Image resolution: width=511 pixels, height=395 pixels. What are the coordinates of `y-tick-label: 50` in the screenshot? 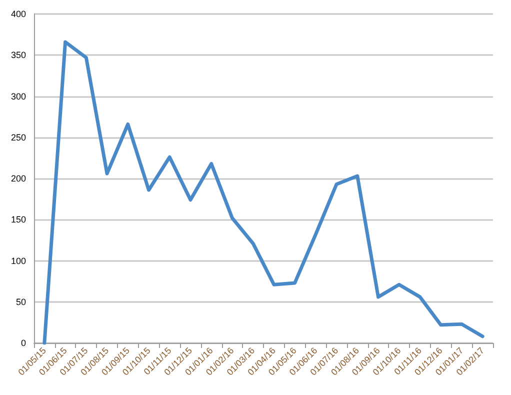 It's located at (21, 301).